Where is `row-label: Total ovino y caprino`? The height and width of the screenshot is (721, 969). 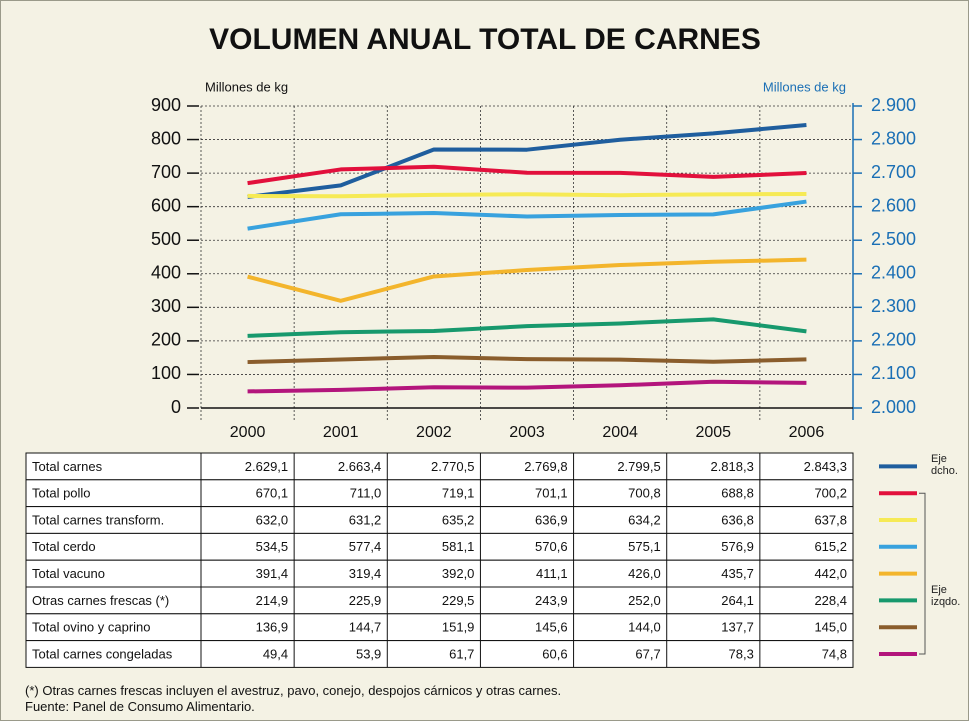
row-label: Total ovino y caprino is located at coordinates (91, 627).